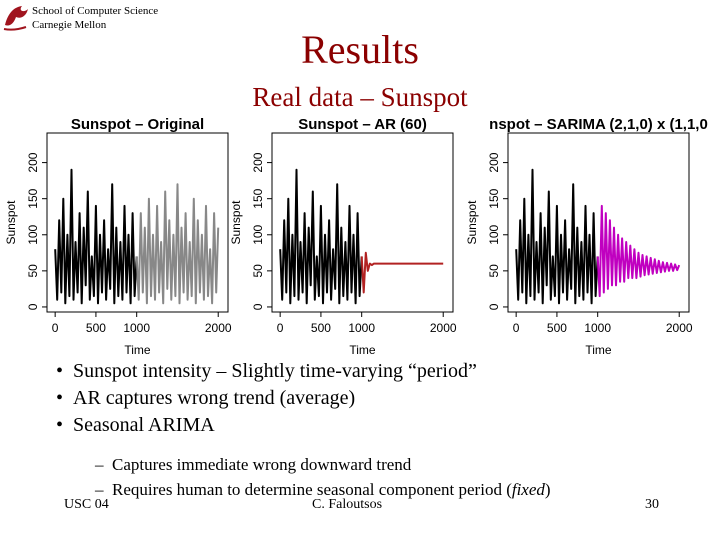 This screenshot has width=720, height=540. What do you see at coordinates (360, 49) in the screenshot?
I see `title: Results` at bounding box center [360, 49].